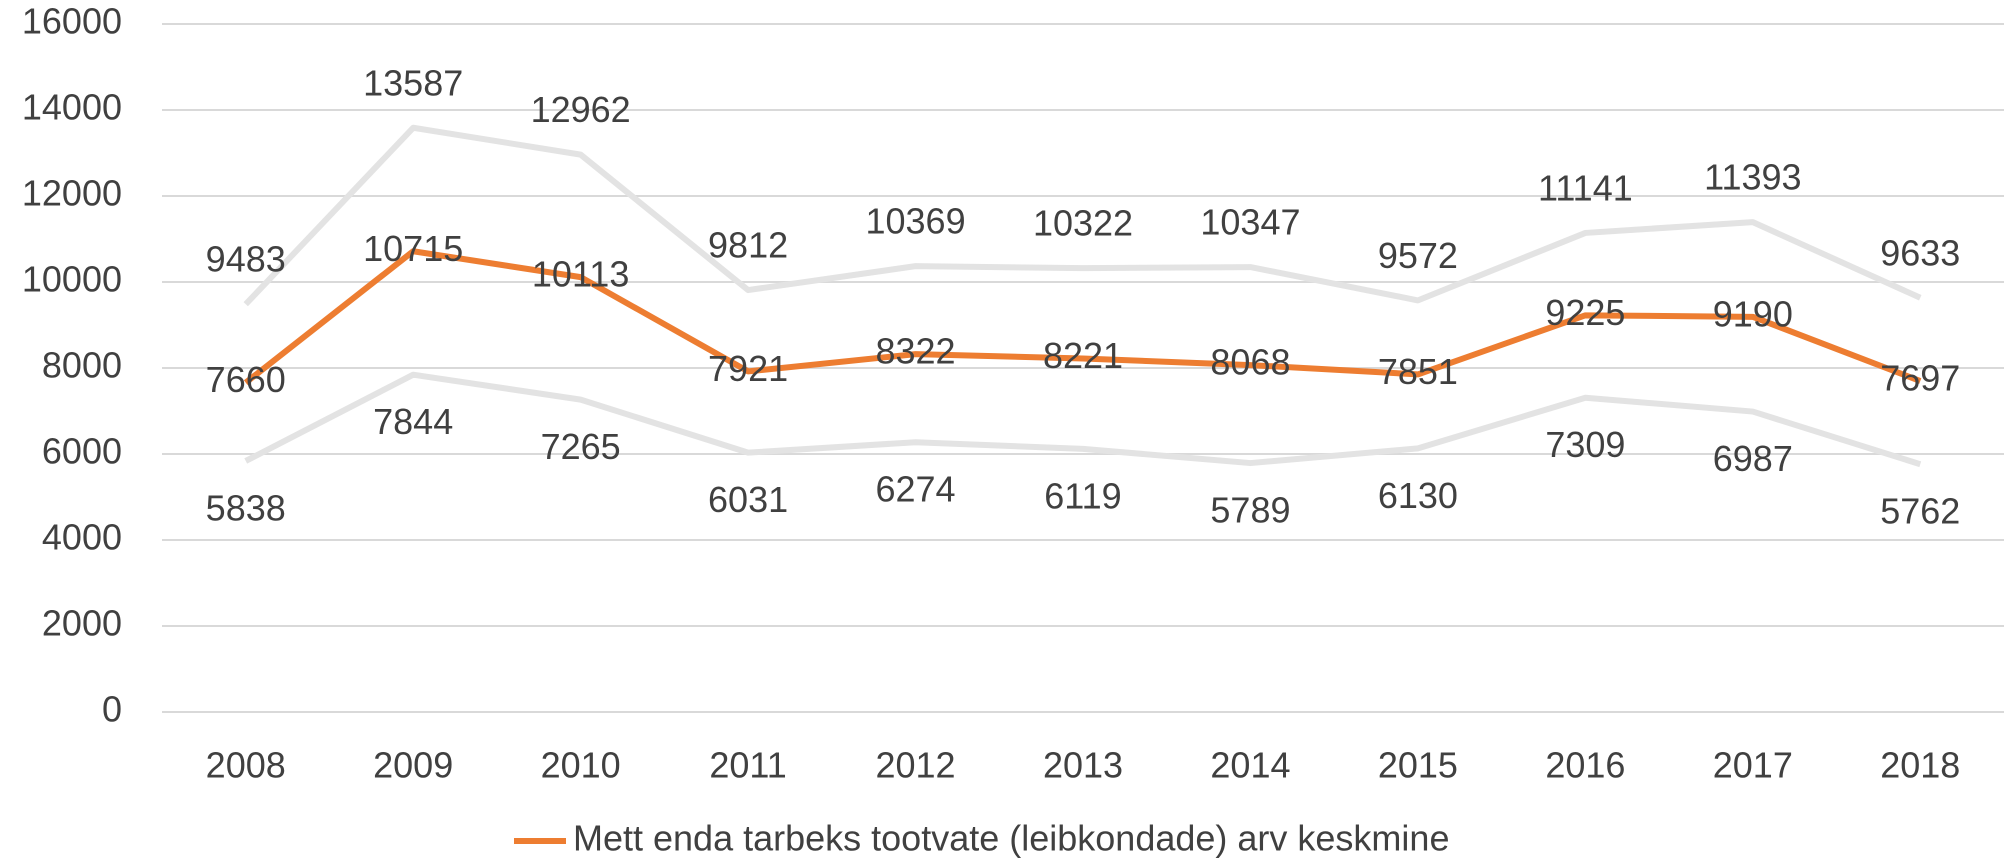 The width and height of the screenshot is (2004, 863). What do you see at coordinates (112, 709) in the screenshot?
I see `y-tick-label: 0` at bounding box center [112, 709].